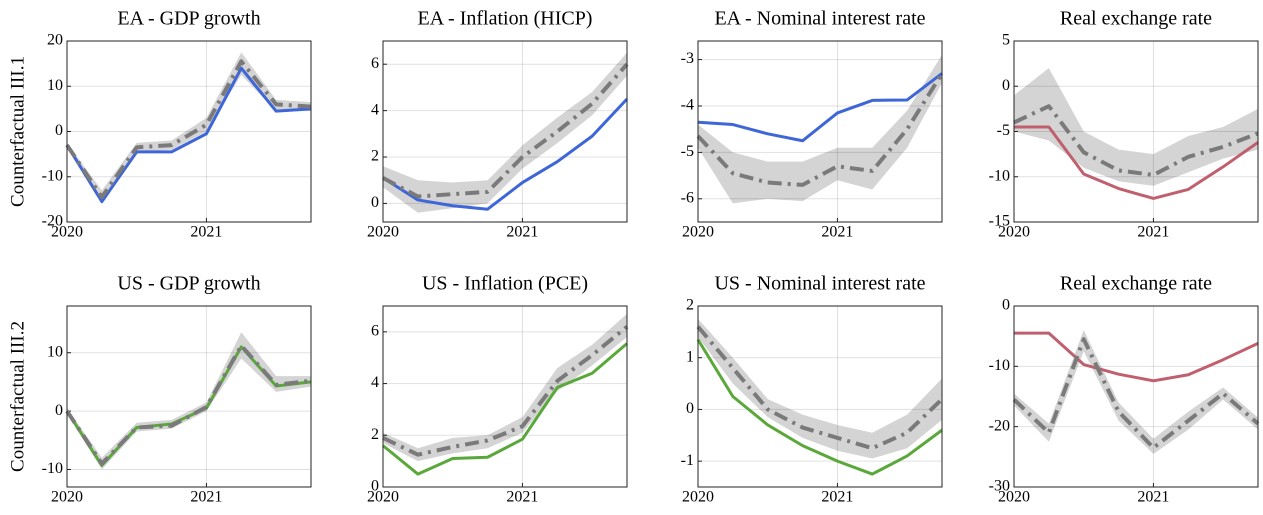 The width and height of the screenshot is (1263, 515). What do you see at coordinates (55, 40) in the screenshot?
I see `y-tick-label: 20` at bounding box center [55, 40].